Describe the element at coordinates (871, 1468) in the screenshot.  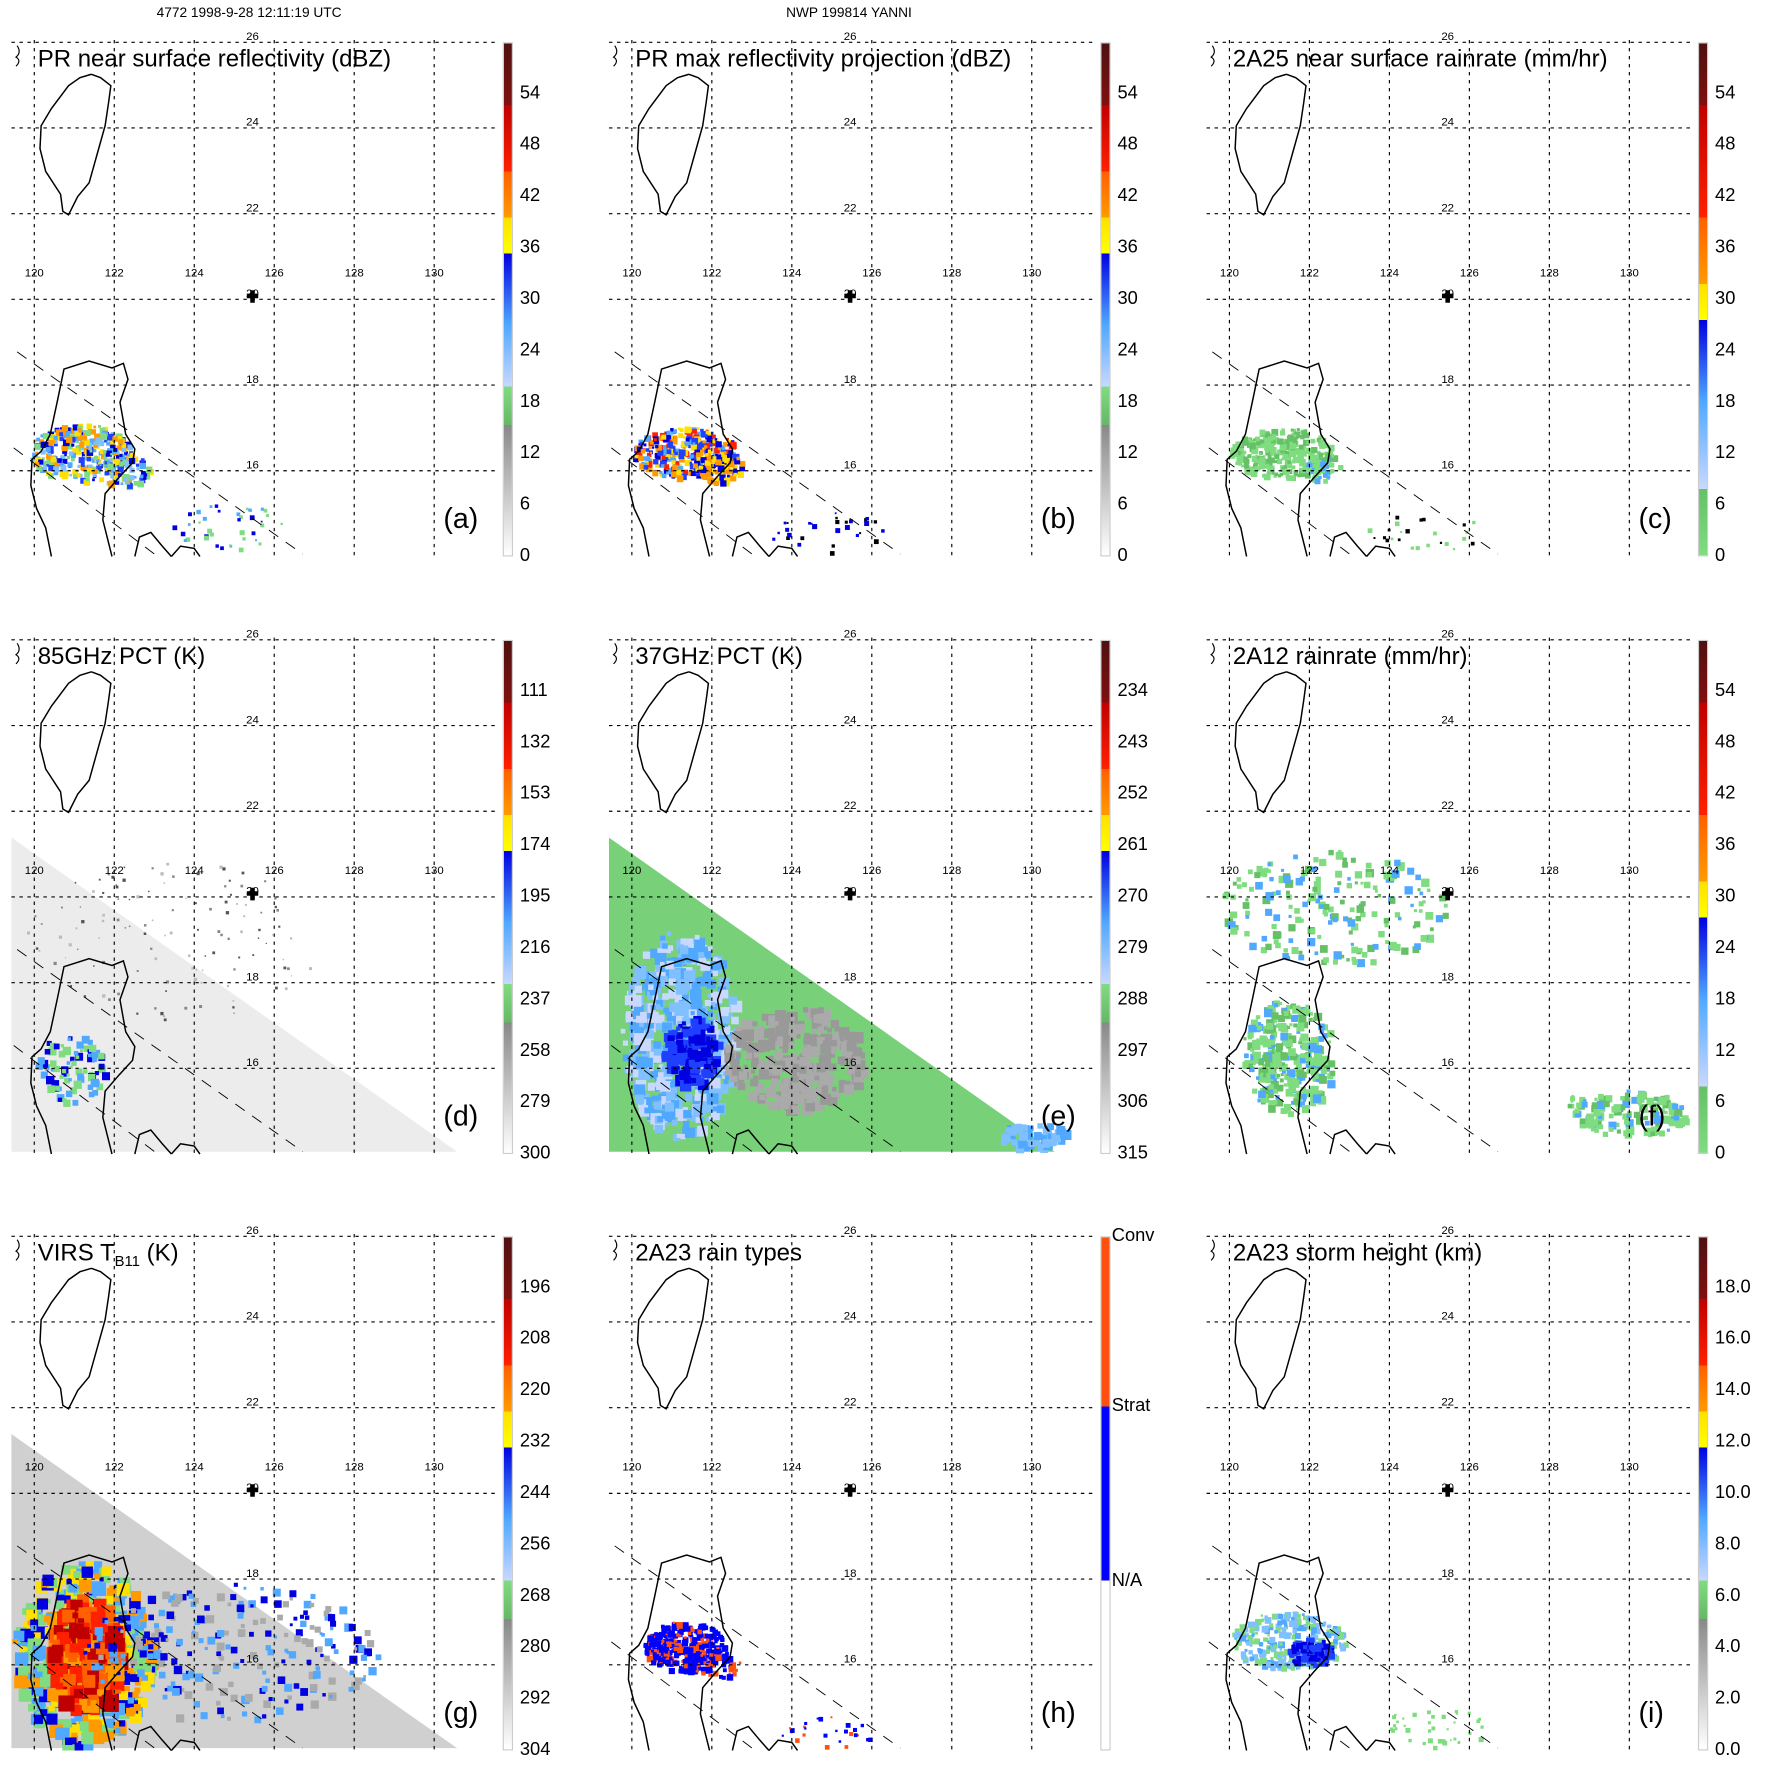
I see `lon-label: 126` at that location.